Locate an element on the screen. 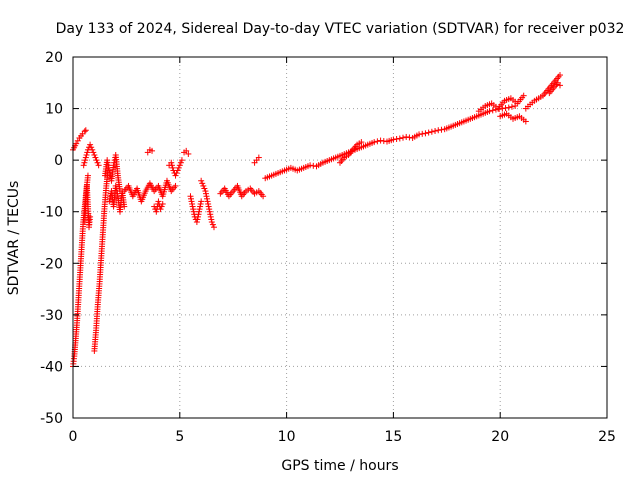  y-tick-label: -10 is located at coordinates (51, 213).